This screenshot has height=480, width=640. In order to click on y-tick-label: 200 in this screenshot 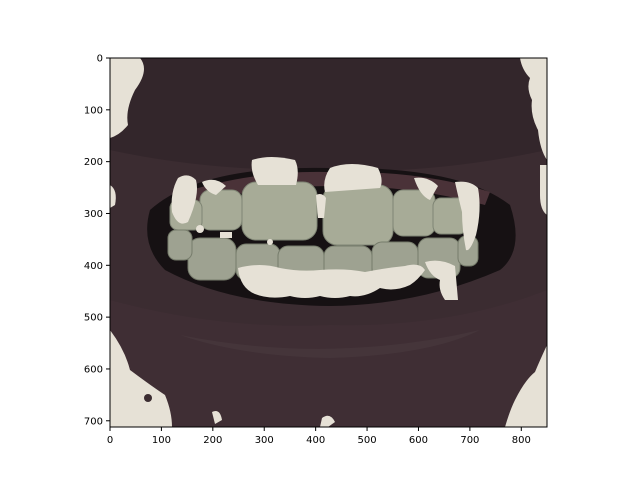, I will do `click(93, 162)`.